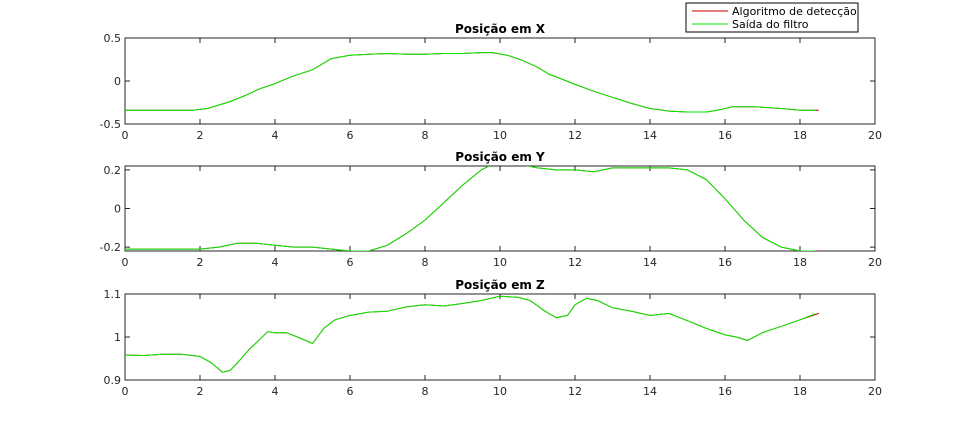 Image resolution: width=967 pixels, height=427 pixels. Describe the element at coordinates (110, 124) in the screenshot. I see `y-tick-label: -0.5` at that location.